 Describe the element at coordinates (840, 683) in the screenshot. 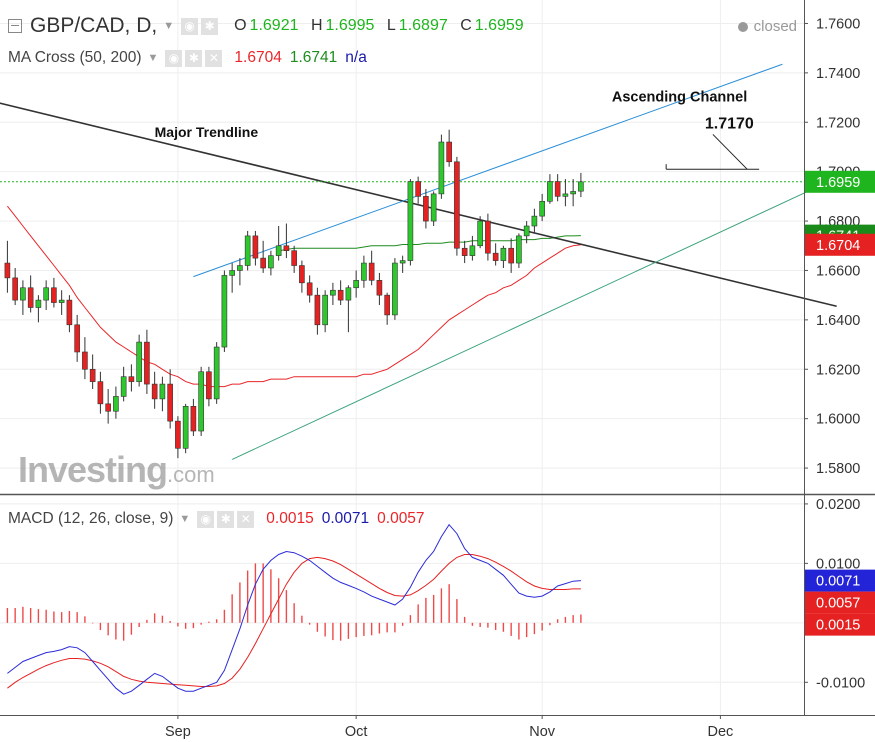

I see `y-tick-label: -0.0100` at that location.